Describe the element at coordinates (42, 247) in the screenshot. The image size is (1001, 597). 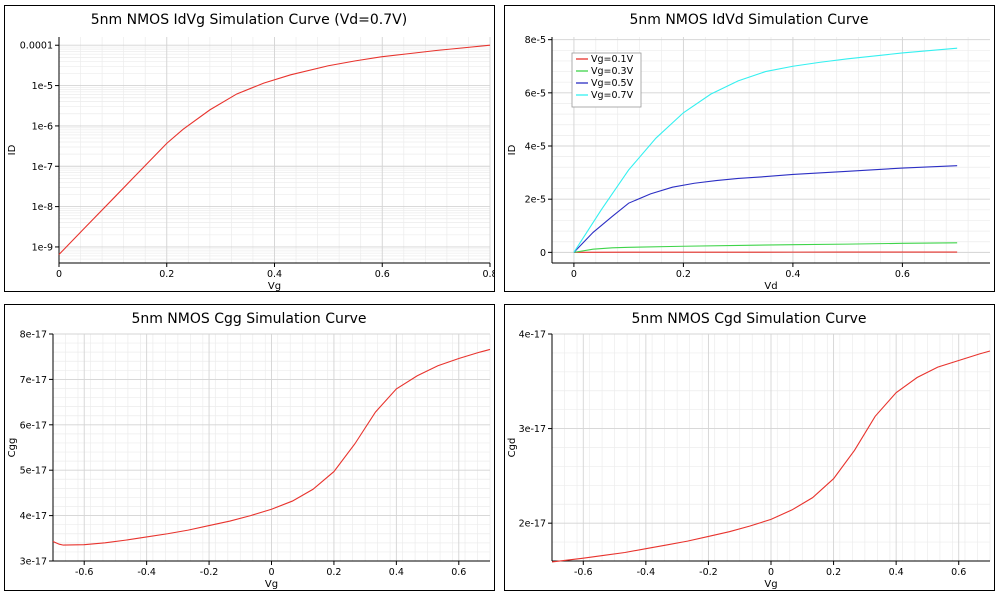
I see `y-tick-label: 1e-9` at that location.